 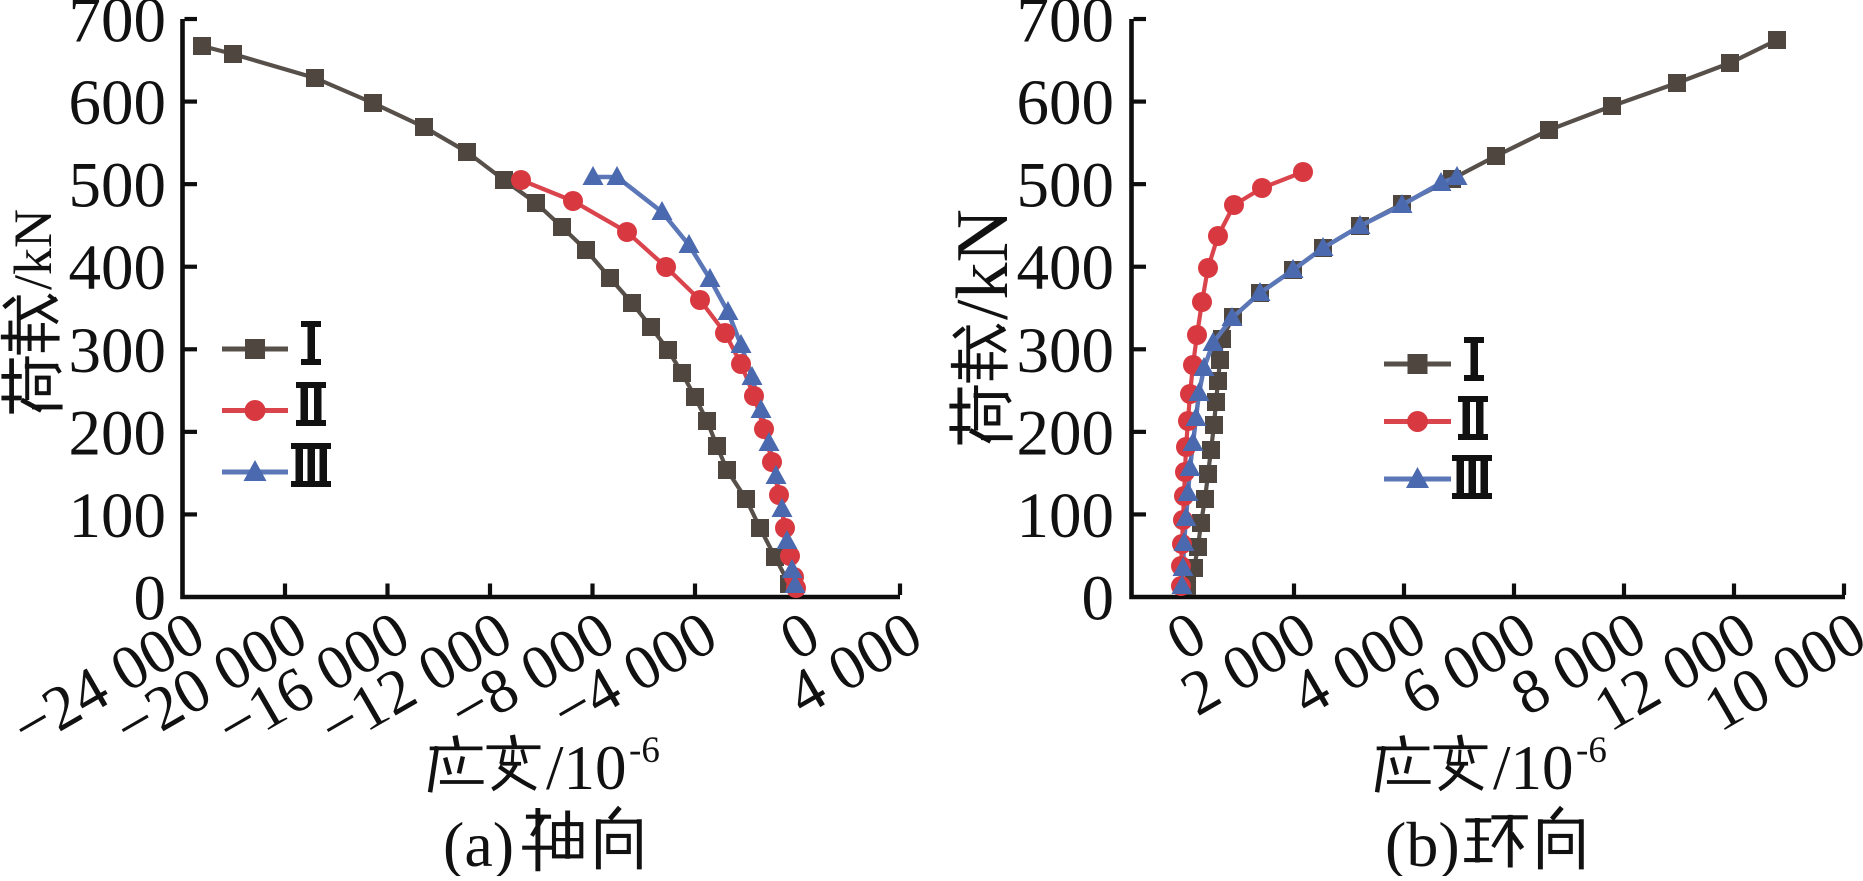 What do you see at coordinates (478, 842) in the screenshot?
I see `svg-text: (a)` at bounding box center [478, 842].